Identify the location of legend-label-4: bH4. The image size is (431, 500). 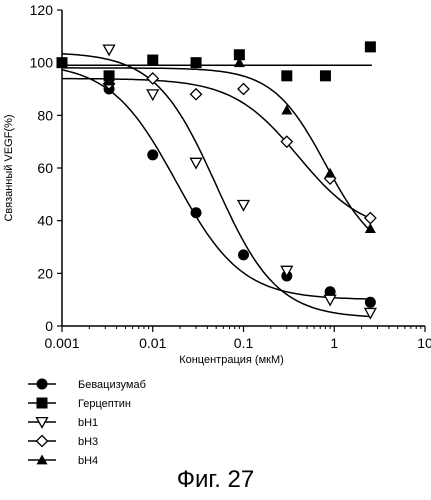
(88, 461).